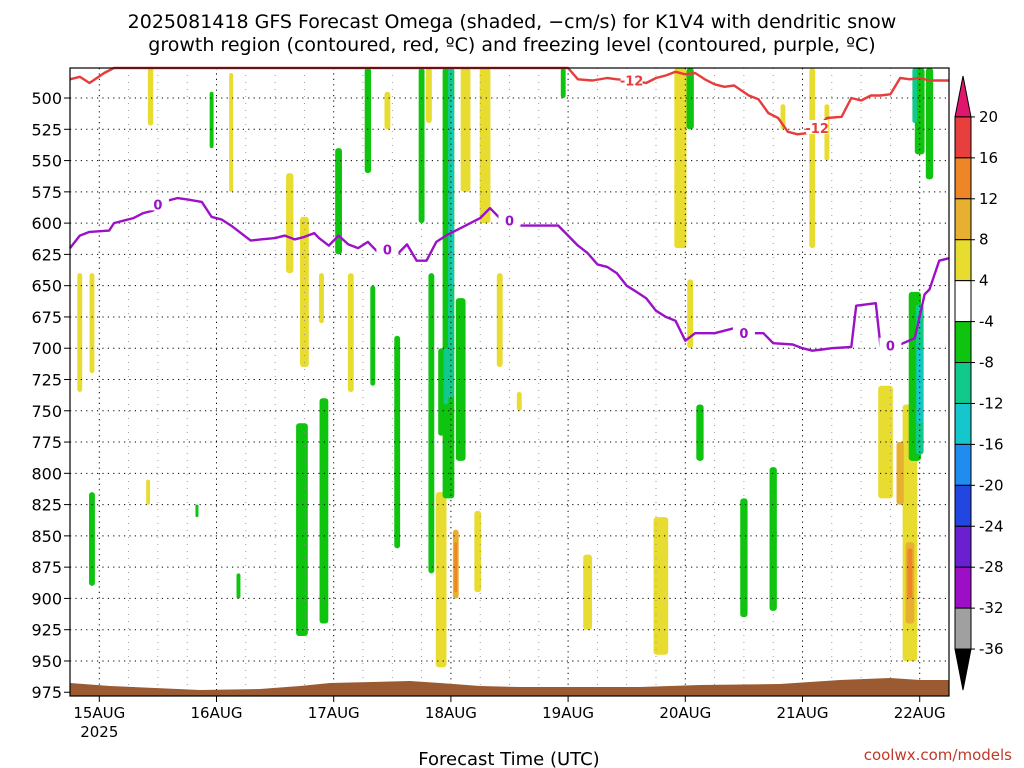 Image resolution: width=1024 pixels, height=768 pixels. Describe the element at coordinates (915, 96) in the screenshot. I see `omega-shade--8-2` at that location.